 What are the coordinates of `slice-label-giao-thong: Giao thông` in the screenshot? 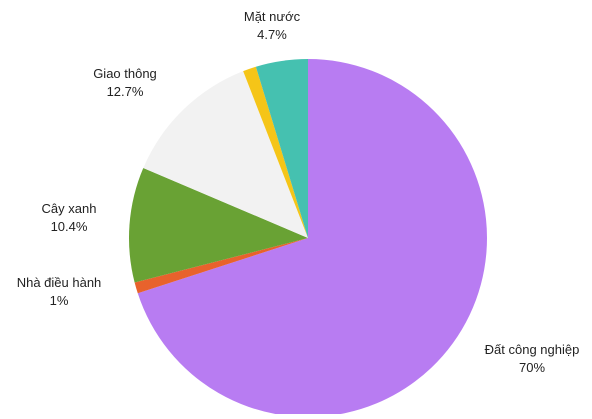 It's located at (125, 73).